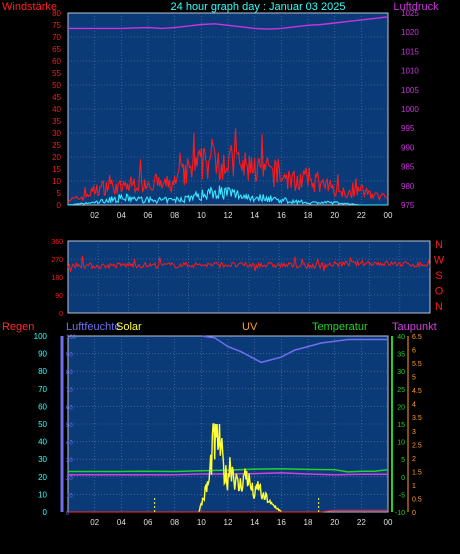  I want to click on wind-tick-label: 15, so click(56, 169).